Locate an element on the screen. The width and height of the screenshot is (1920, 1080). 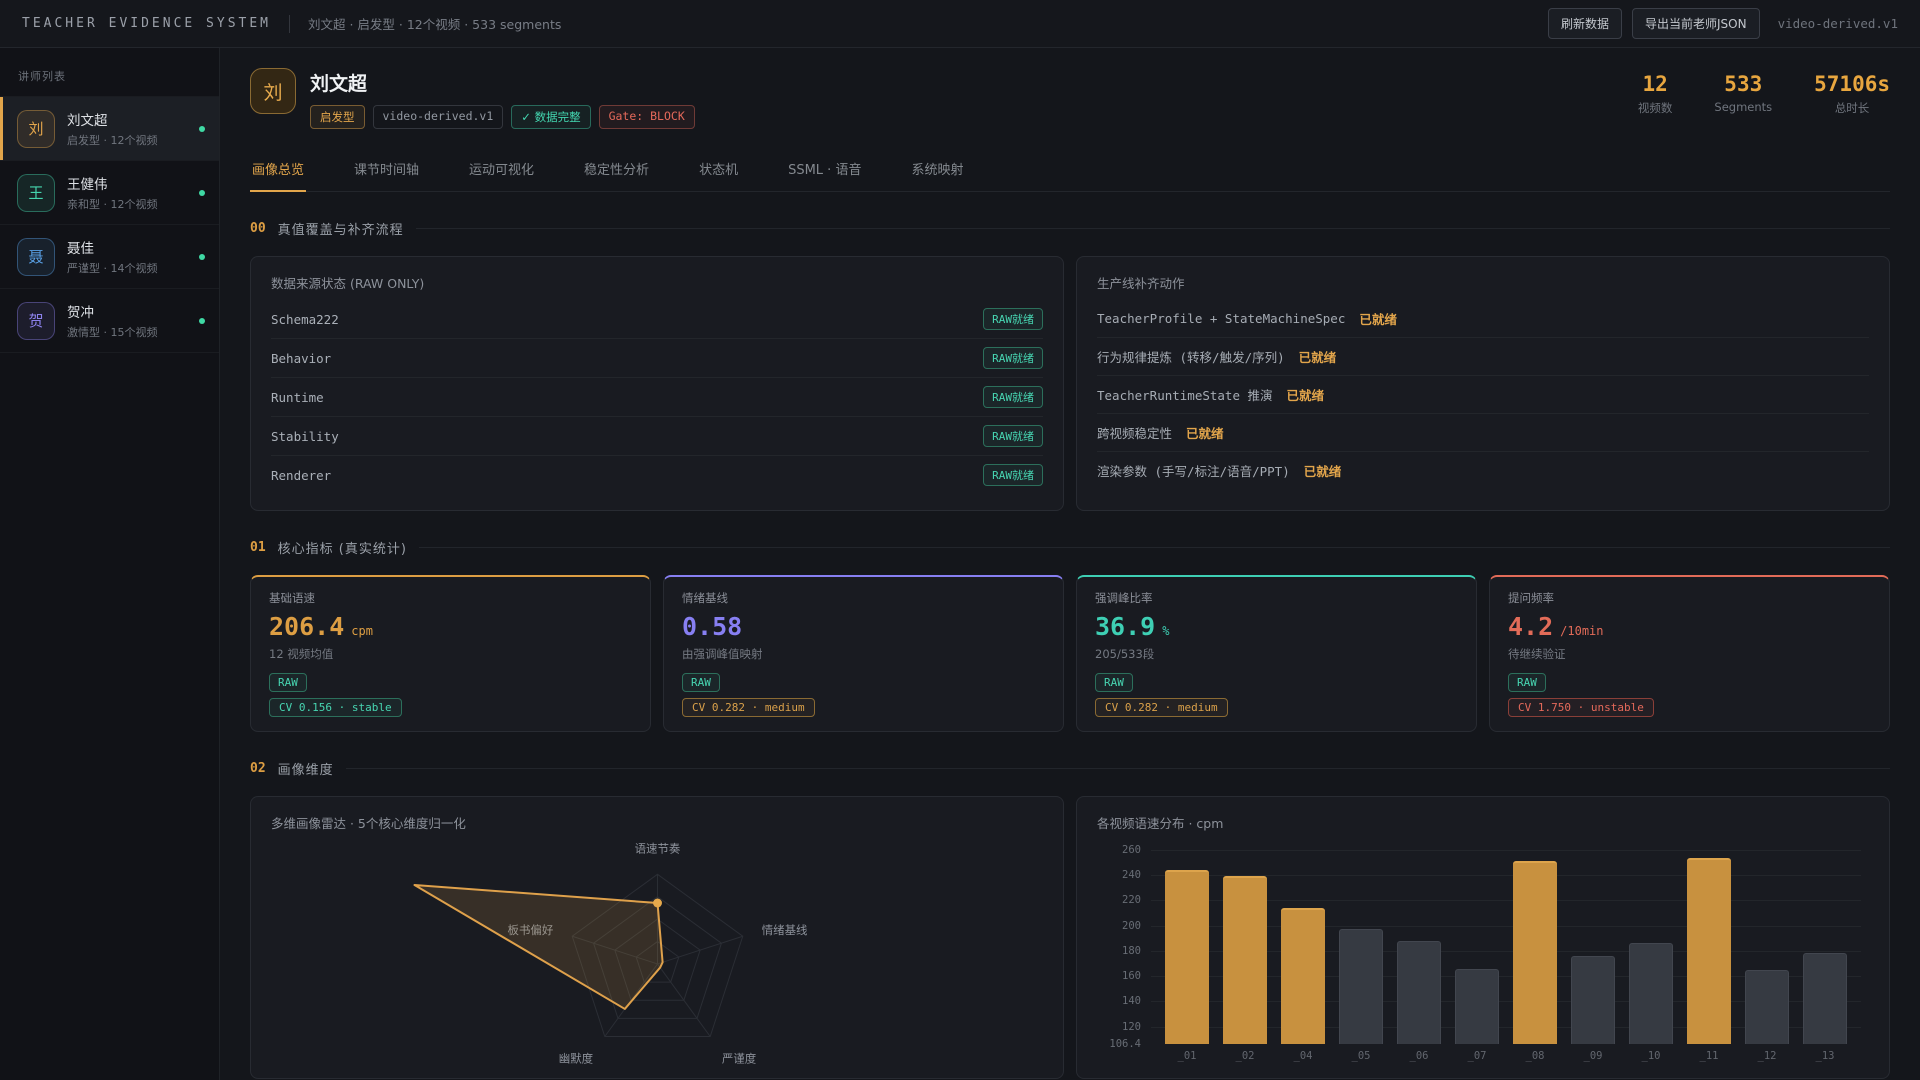
y-baseline-label: 106.4 is located at coordinates (1125, 1044).